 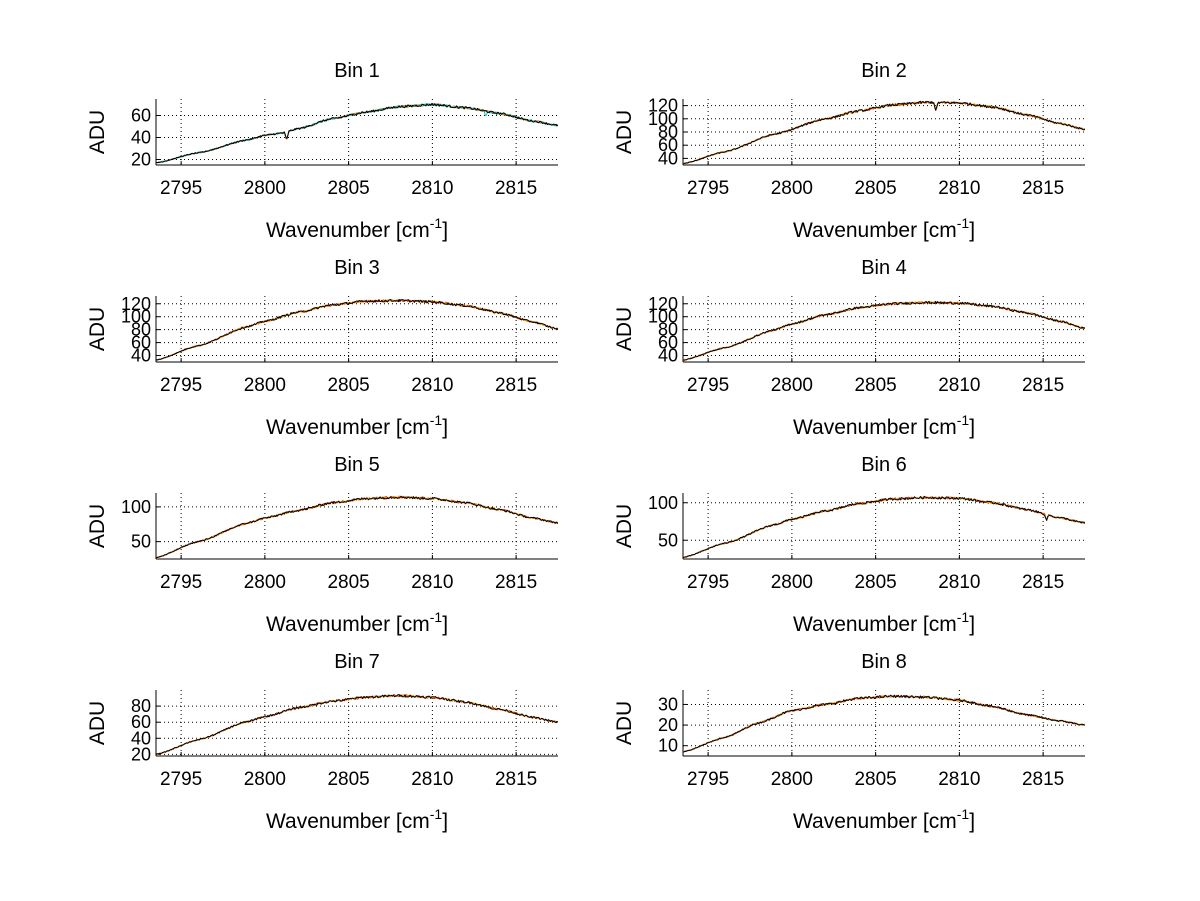 What do you see at coordinates (668, 704) in the screenshot?
I see `y-tick-label: 30` at bounding box center [668, 704].